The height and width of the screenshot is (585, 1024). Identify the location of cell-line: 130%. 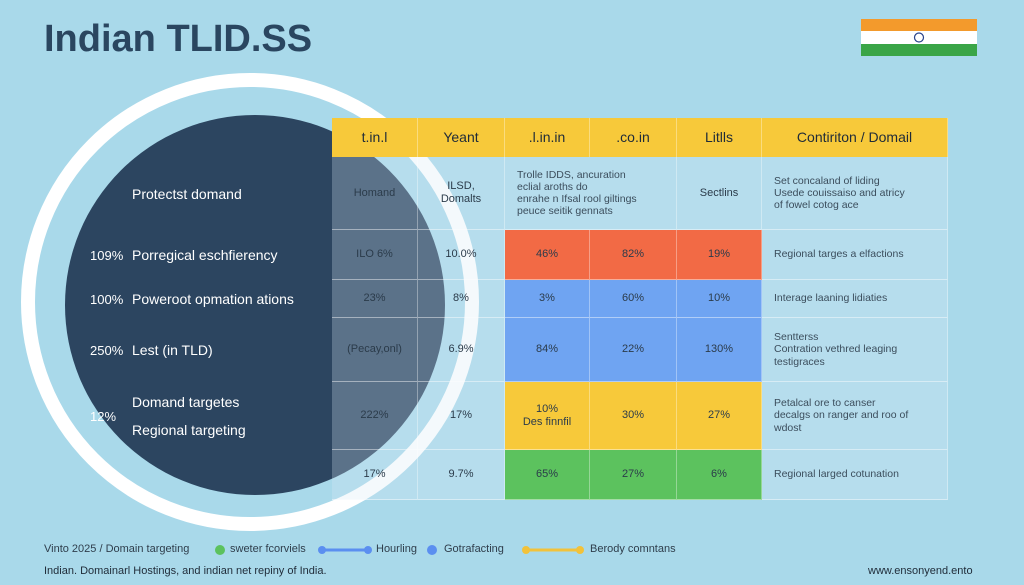
(719, 349).